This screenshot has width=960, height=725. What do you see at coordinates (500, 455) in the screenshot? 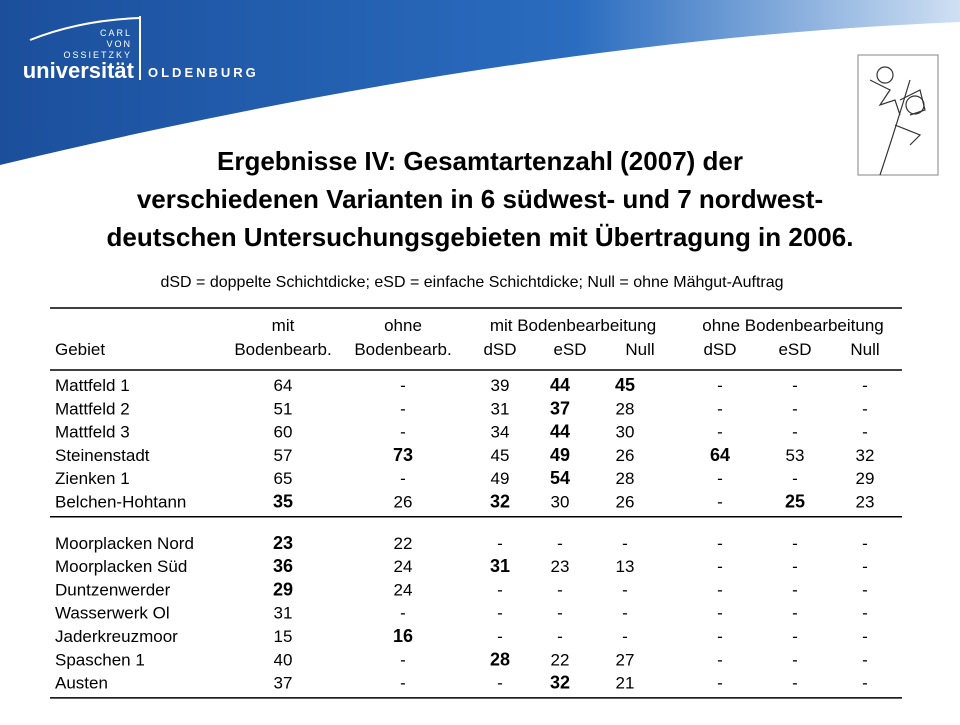
I see `value-cell: 45` at bounding box center [500, 455].